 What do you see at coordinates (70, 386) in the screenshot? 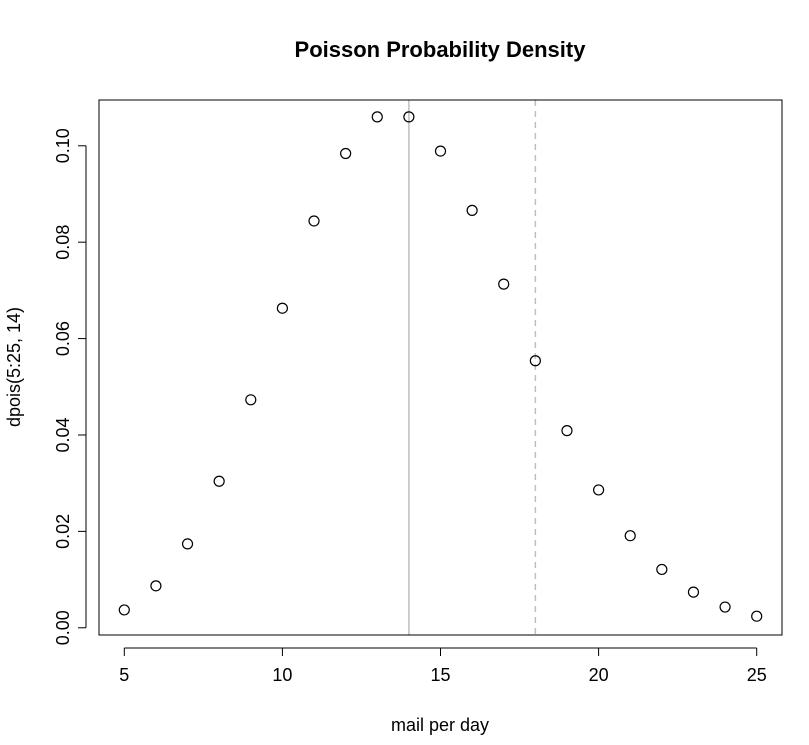
I see `y-axis: 0.00 0.02 0.04 0.06 0.08 0.10` at bounding box center [70, 386].